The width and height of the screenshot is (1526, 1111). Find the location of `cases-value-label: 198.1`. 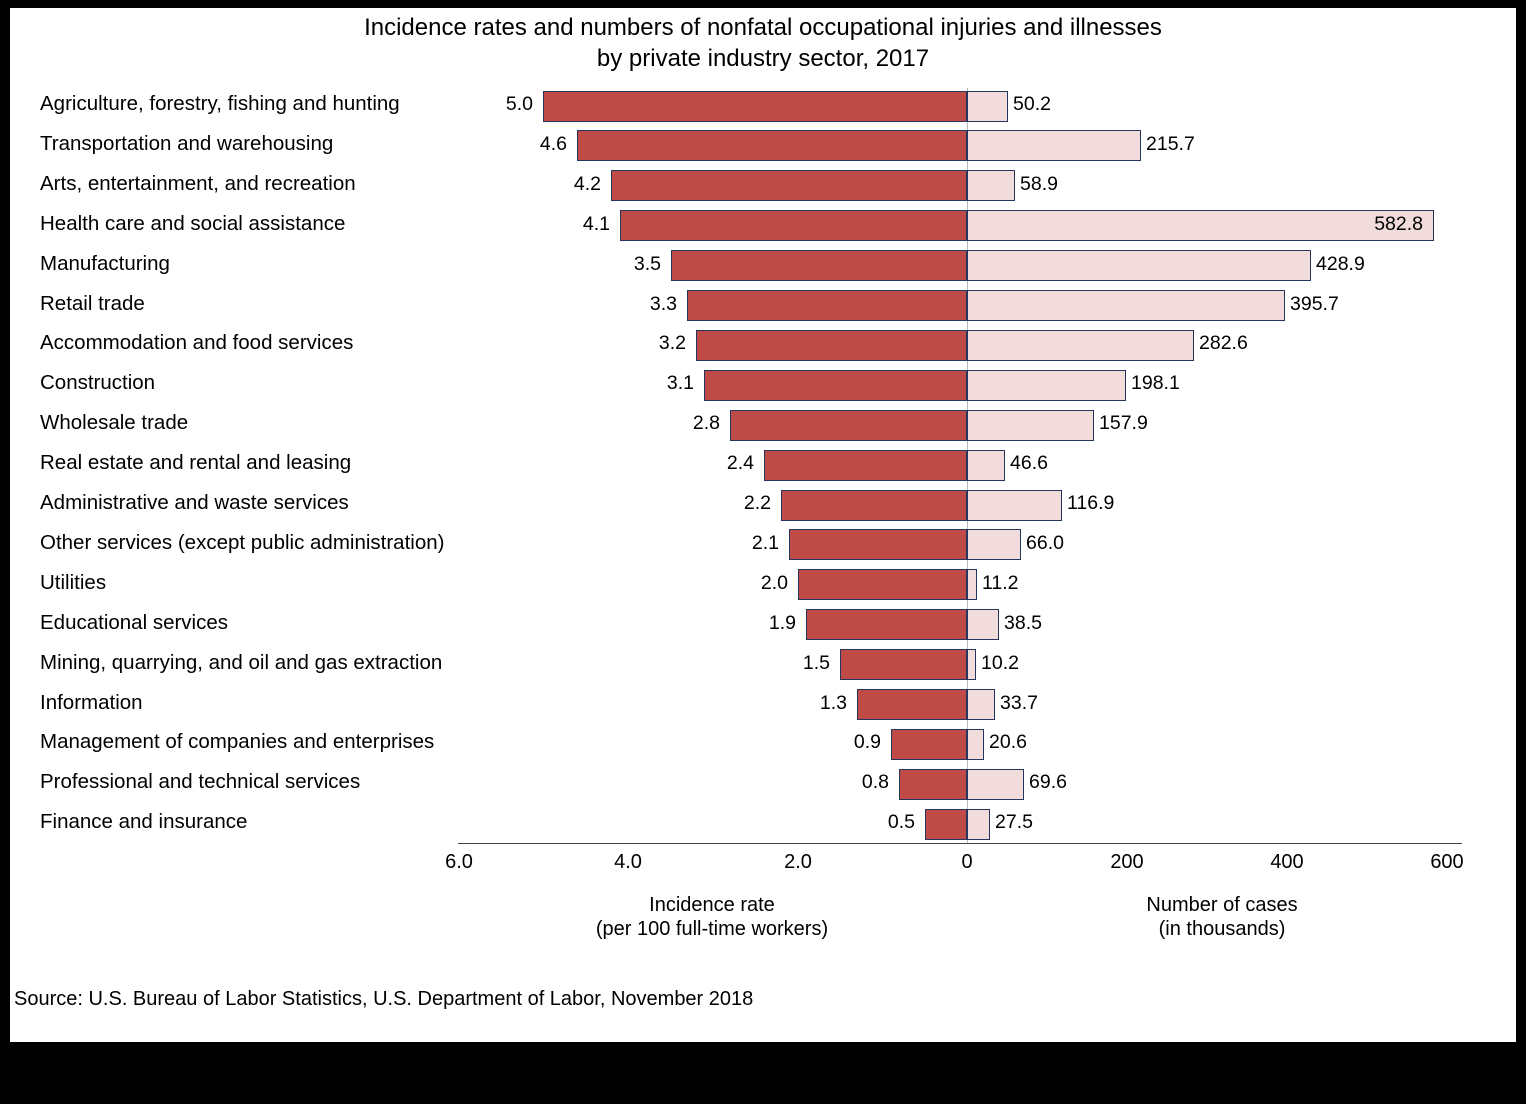

cases-value-label: 198.1 is located at coordinates (1155, 383).